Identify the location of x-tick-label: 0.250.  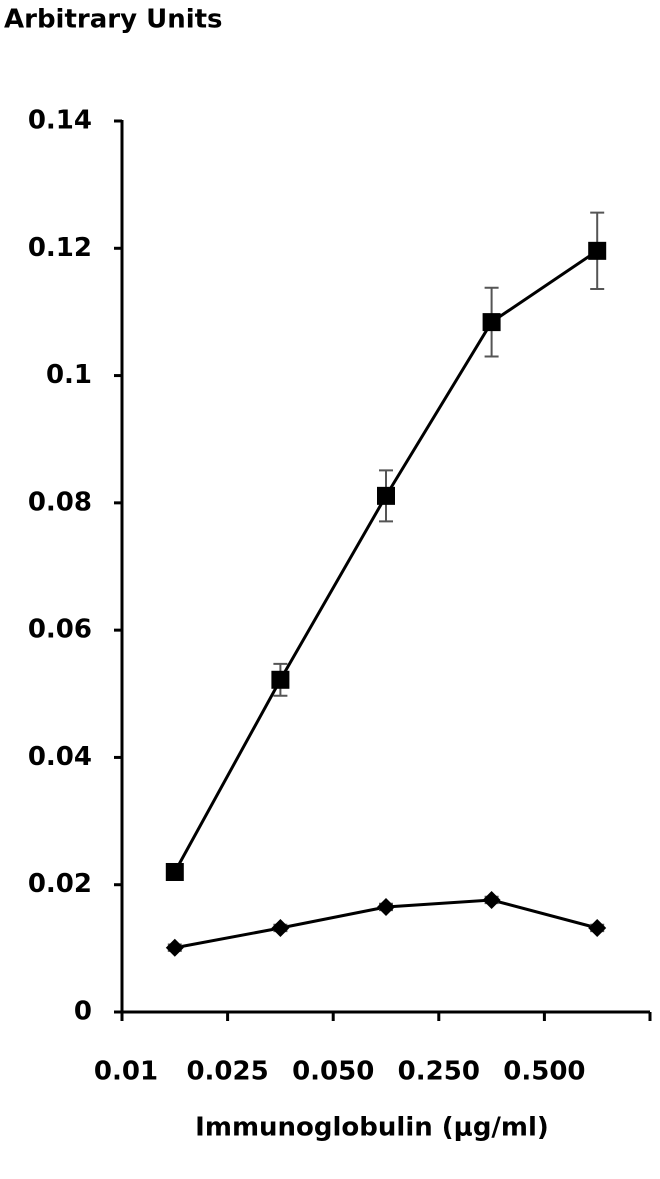
(439, 1072).